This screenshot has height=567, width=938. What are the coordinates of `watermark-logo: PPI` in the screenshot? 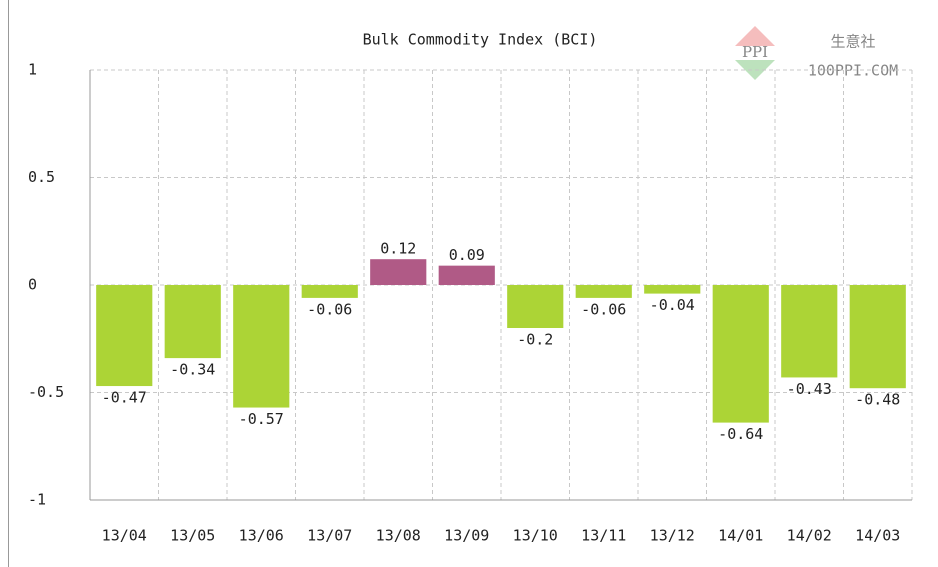 It's located at (755, 52).